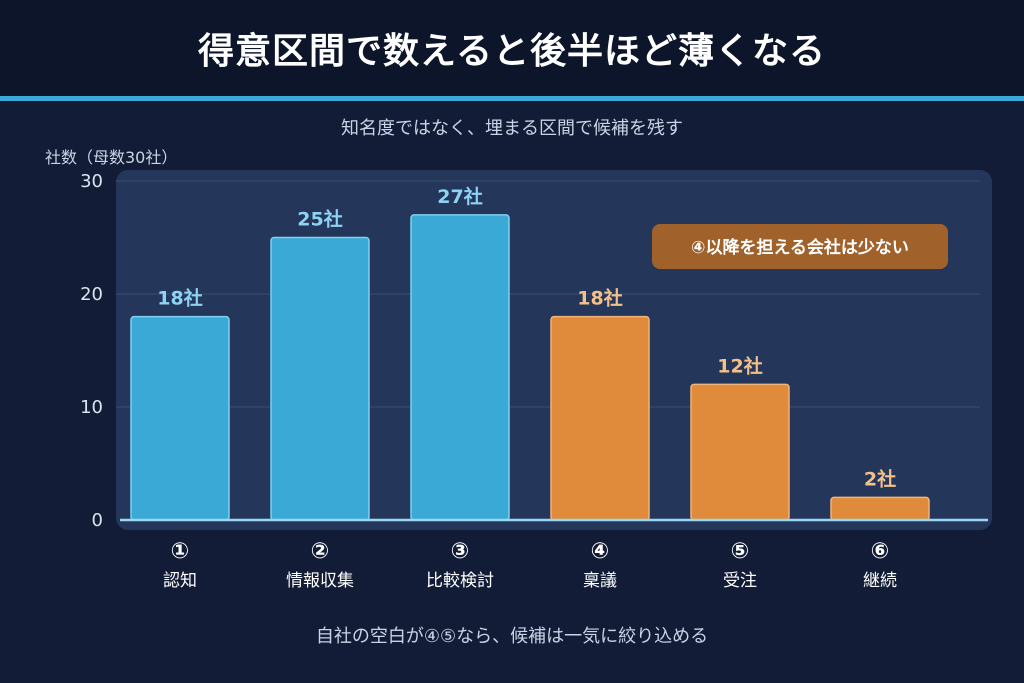  What do you see at coordinates (459, 196) in the screenshot?
I see `bar-value-label: 27社` at bounding box center [459, 196].